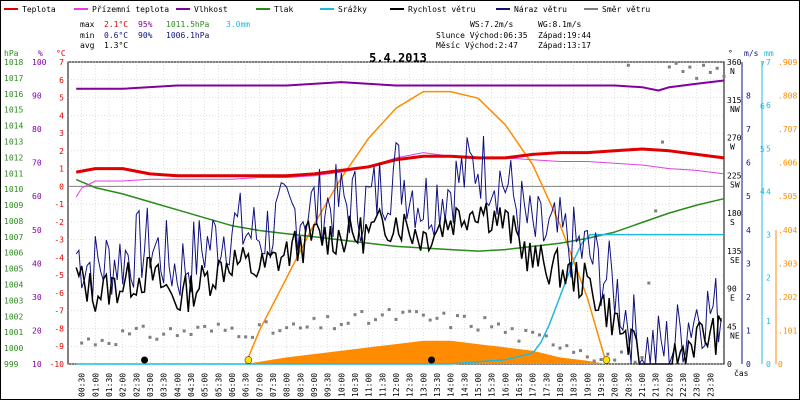 The image size is (800, 400). Describe the element at coordinates (734, 138) in the screenshot. I see `tick-label-dir: 270` at that location.